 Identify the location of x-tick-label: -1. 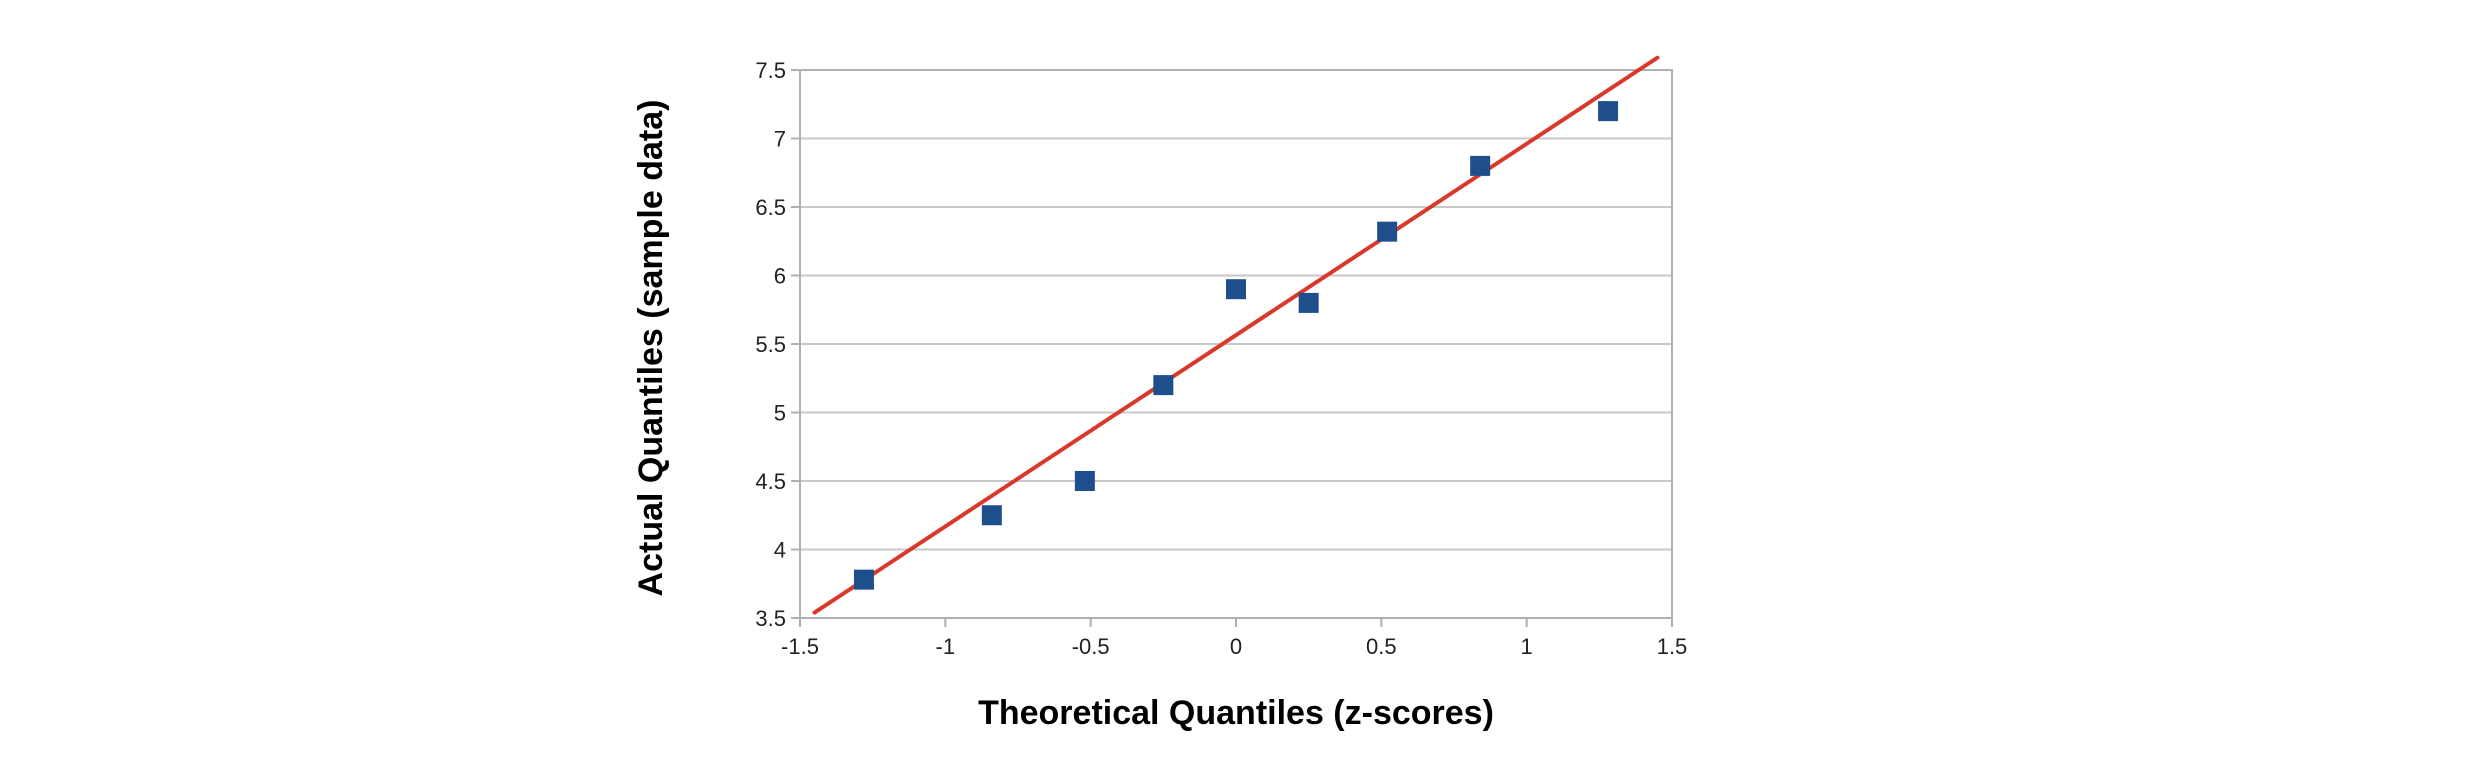
(946, 646).